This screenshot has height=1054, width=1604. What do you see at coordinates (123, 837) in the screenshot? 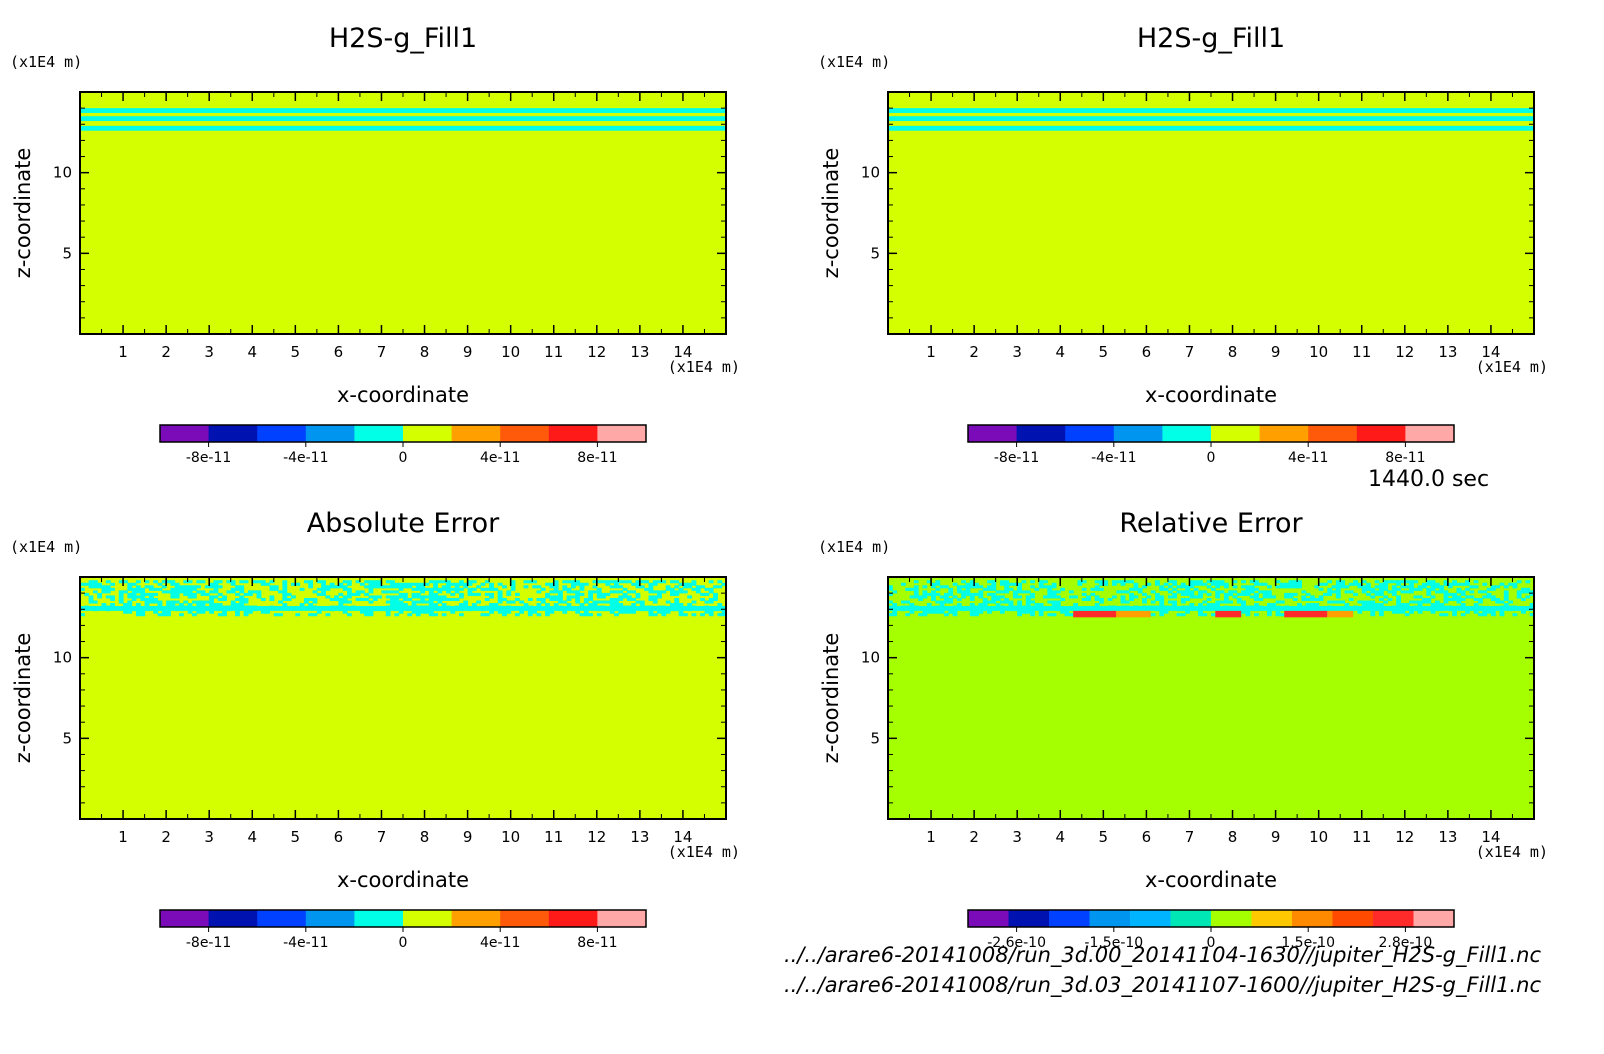
I see `x-tick-label: 1` at bounding box center [123, 837].